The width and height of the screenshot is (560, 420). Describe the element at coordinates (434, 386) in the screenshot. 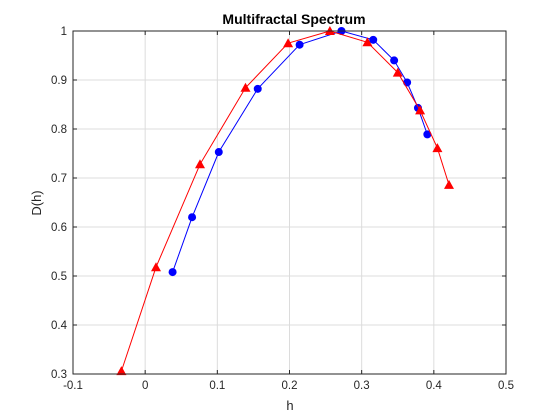

I see `x-tick-label: 0.4` at that location.